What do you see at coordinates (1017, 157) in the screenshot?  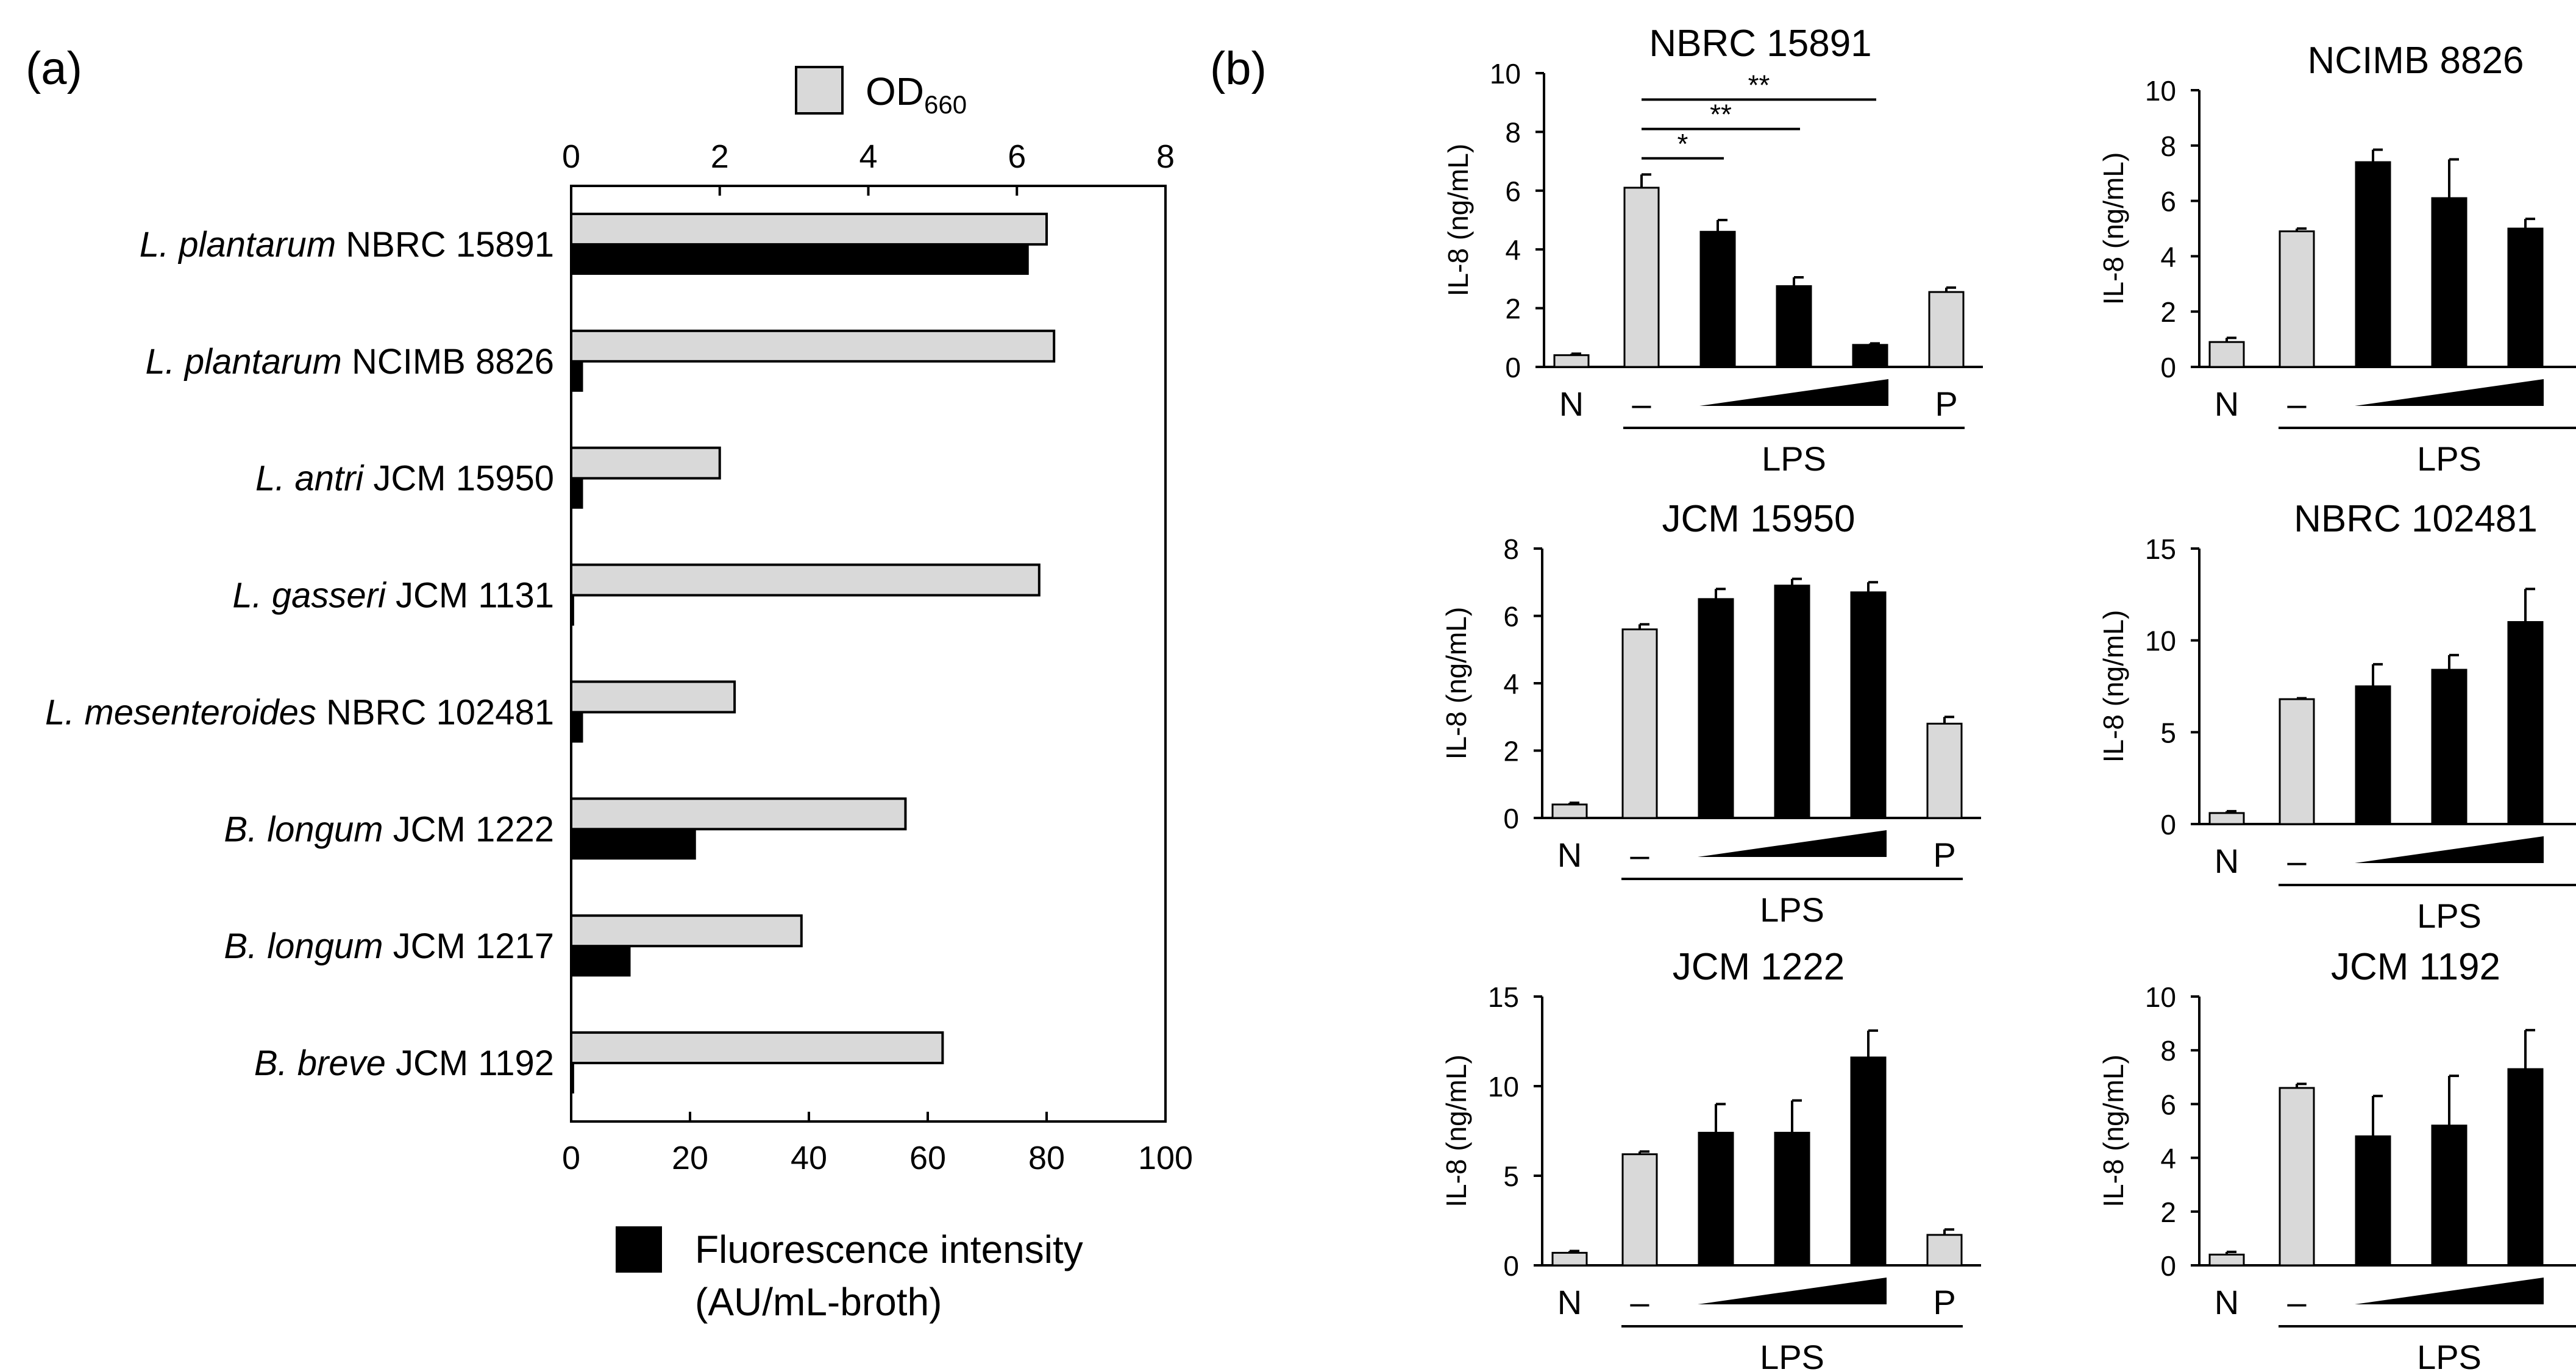 I see `top-axis-tick-label: 6` at bounding box center [1017, 157].